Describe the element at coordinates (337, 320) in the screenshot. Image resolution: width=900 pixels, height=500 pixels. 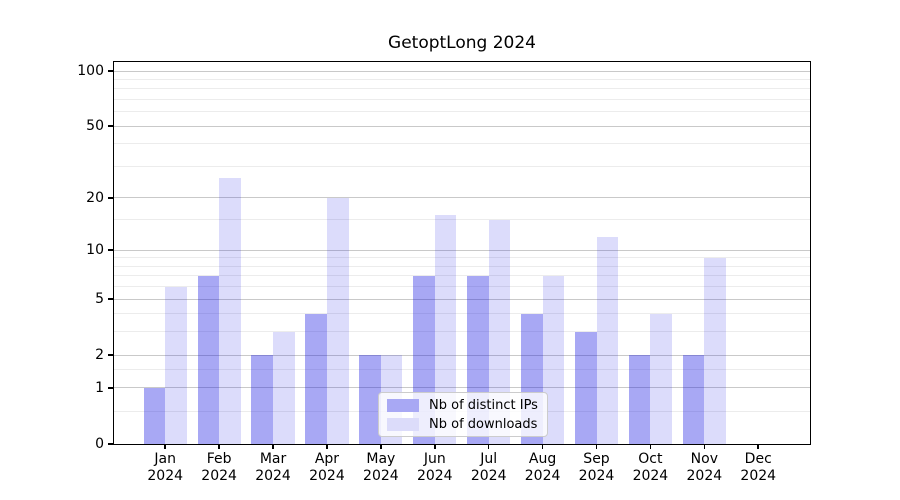
I see `bar-downloads-apr` at that location.